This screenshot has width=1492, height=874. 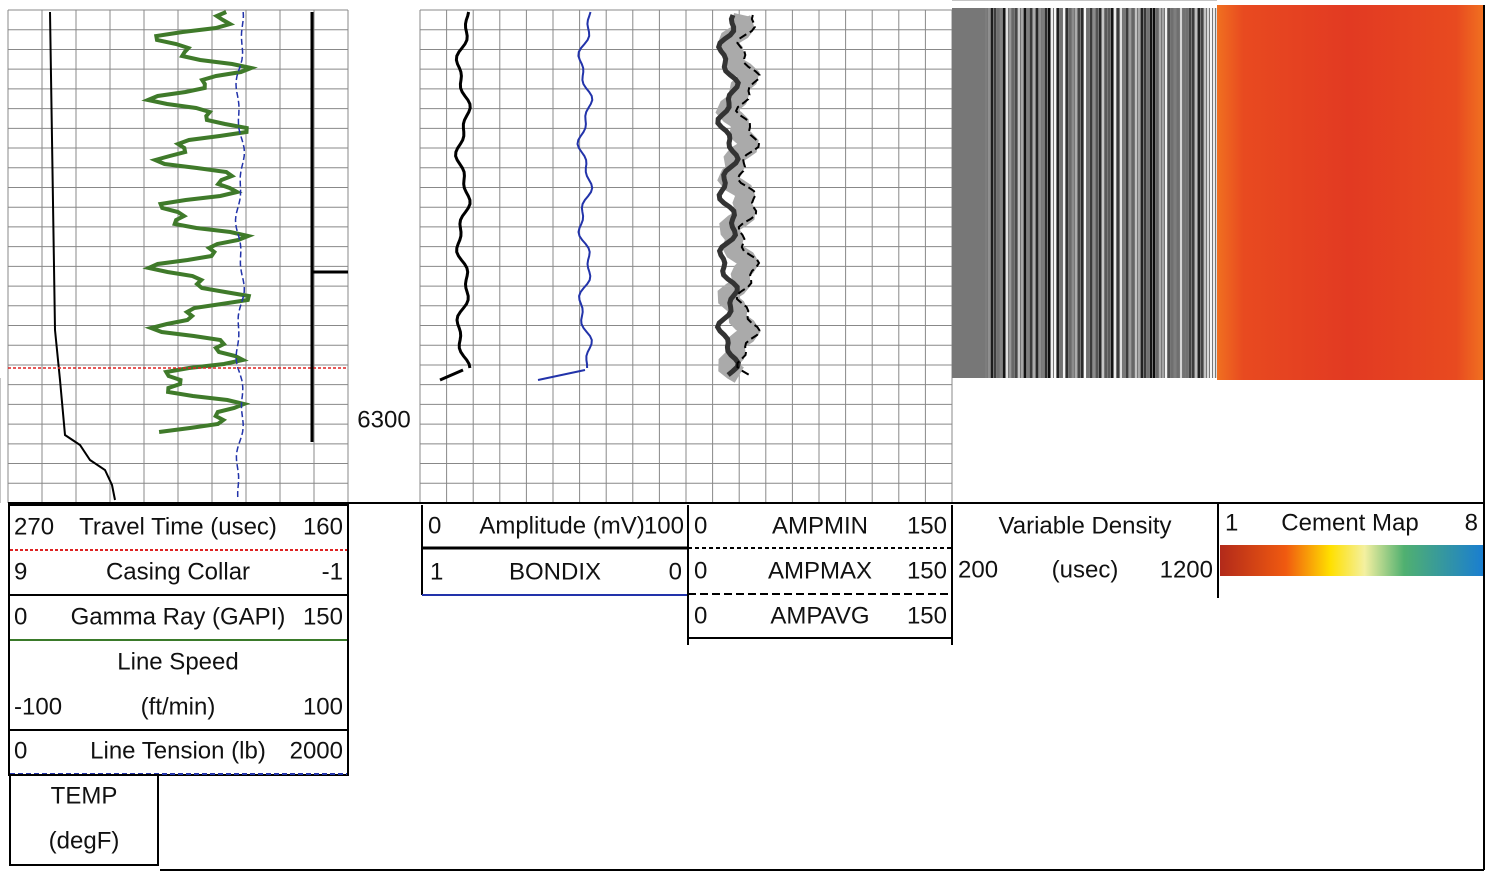 What do you see at coordinates (84, 840) in the screenshot?
I see `curve-unit: (degF)` at bounding box center [84, 840].